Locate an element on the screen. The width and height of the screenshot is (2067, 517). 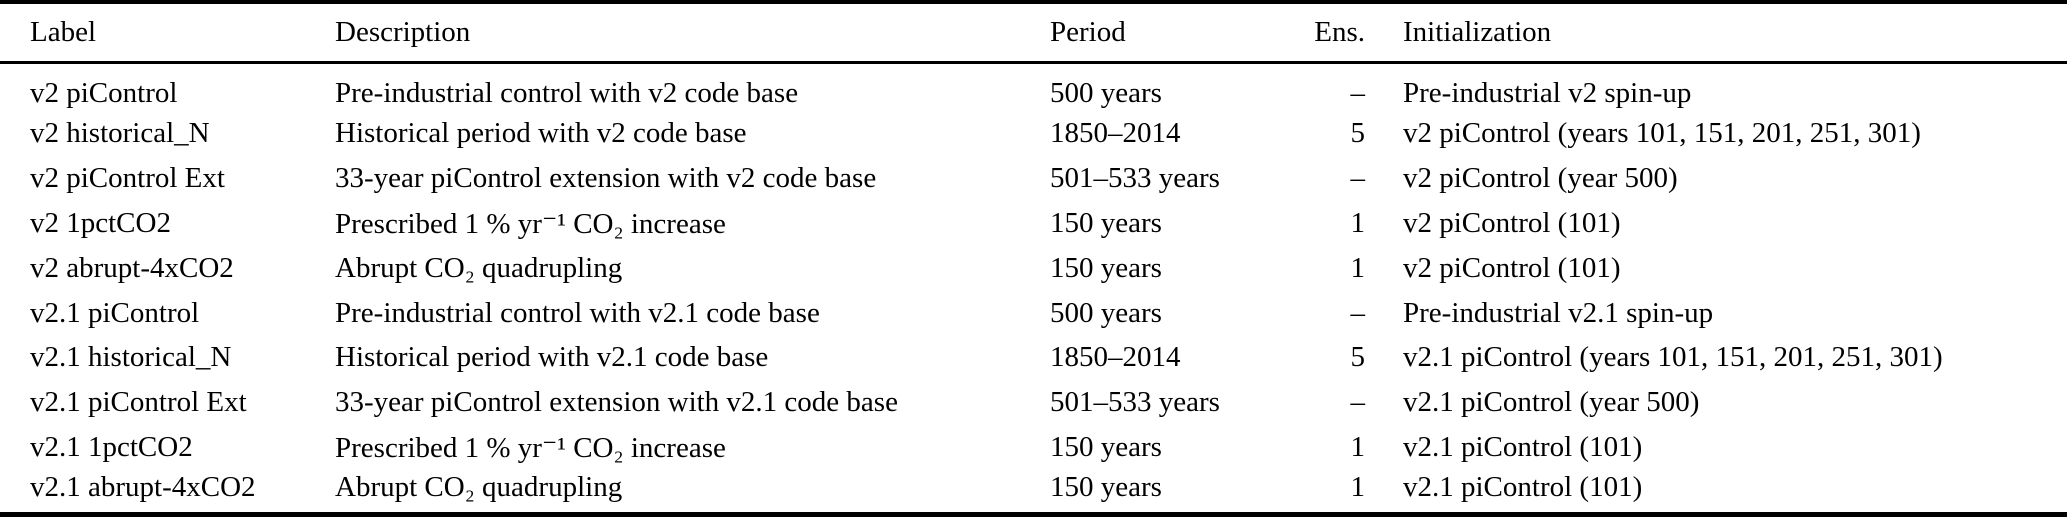
cell-label: v2.1 abrupt-4xCO2 is located at coordinates (143, 487).